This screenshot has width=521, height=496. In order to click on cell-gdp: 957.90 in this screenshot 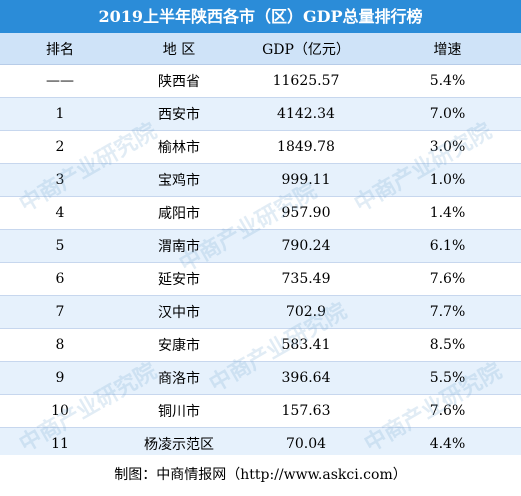, I will do `click(306, 213)`.